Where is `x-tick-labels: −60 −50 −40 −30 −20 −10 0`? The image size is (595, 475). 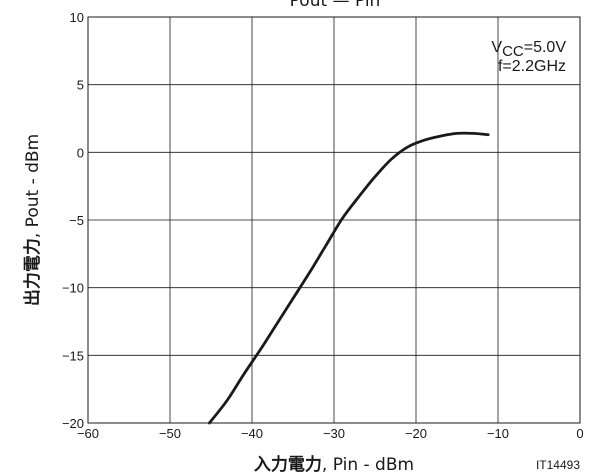 x-tick-labels: −60 −50 −40 −30 −20 −10 0 is located at coordinates (330, 433).